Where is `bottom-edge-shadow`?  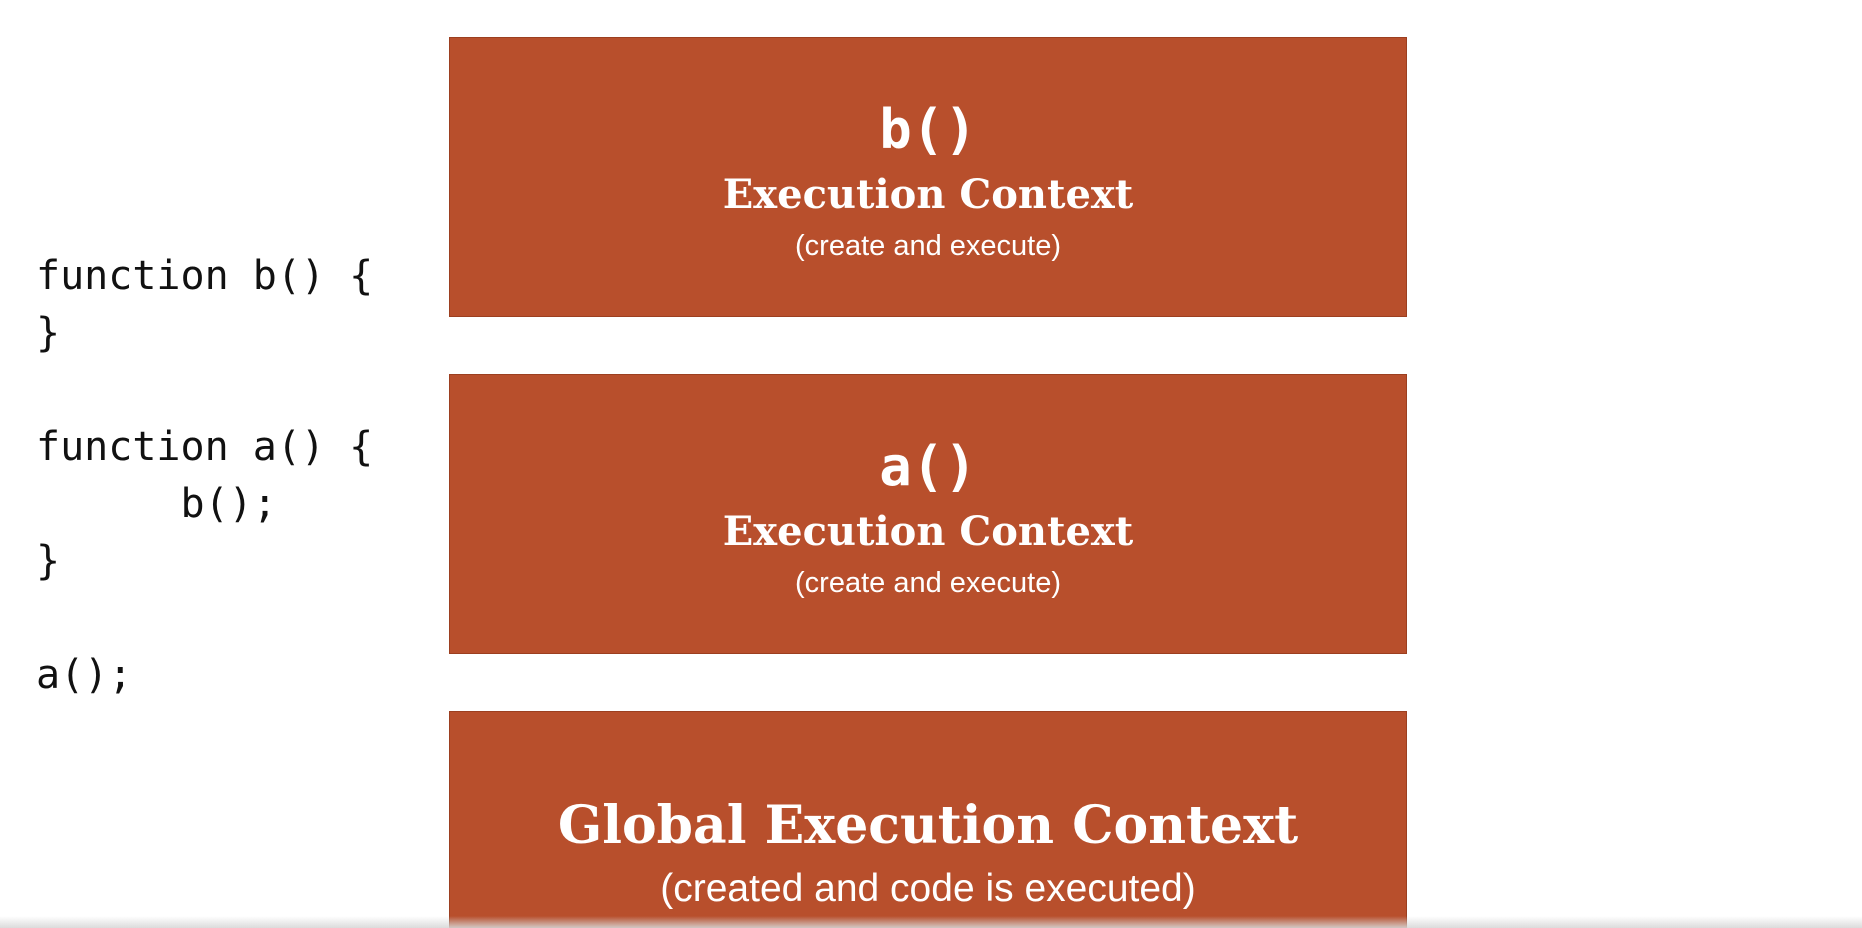
bottom-edge-shadow is located at coordinates (931, 922).